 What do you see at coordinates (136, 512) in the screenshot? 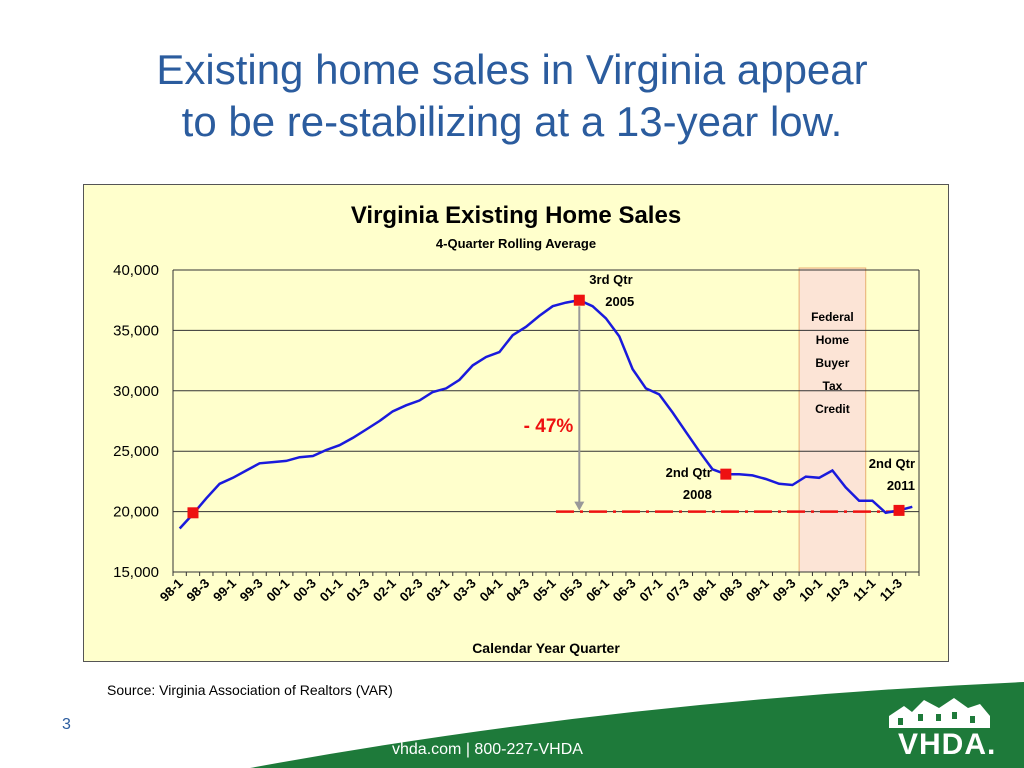
I see `y-tick-label: 20,000` at bounding box center [136, 512].